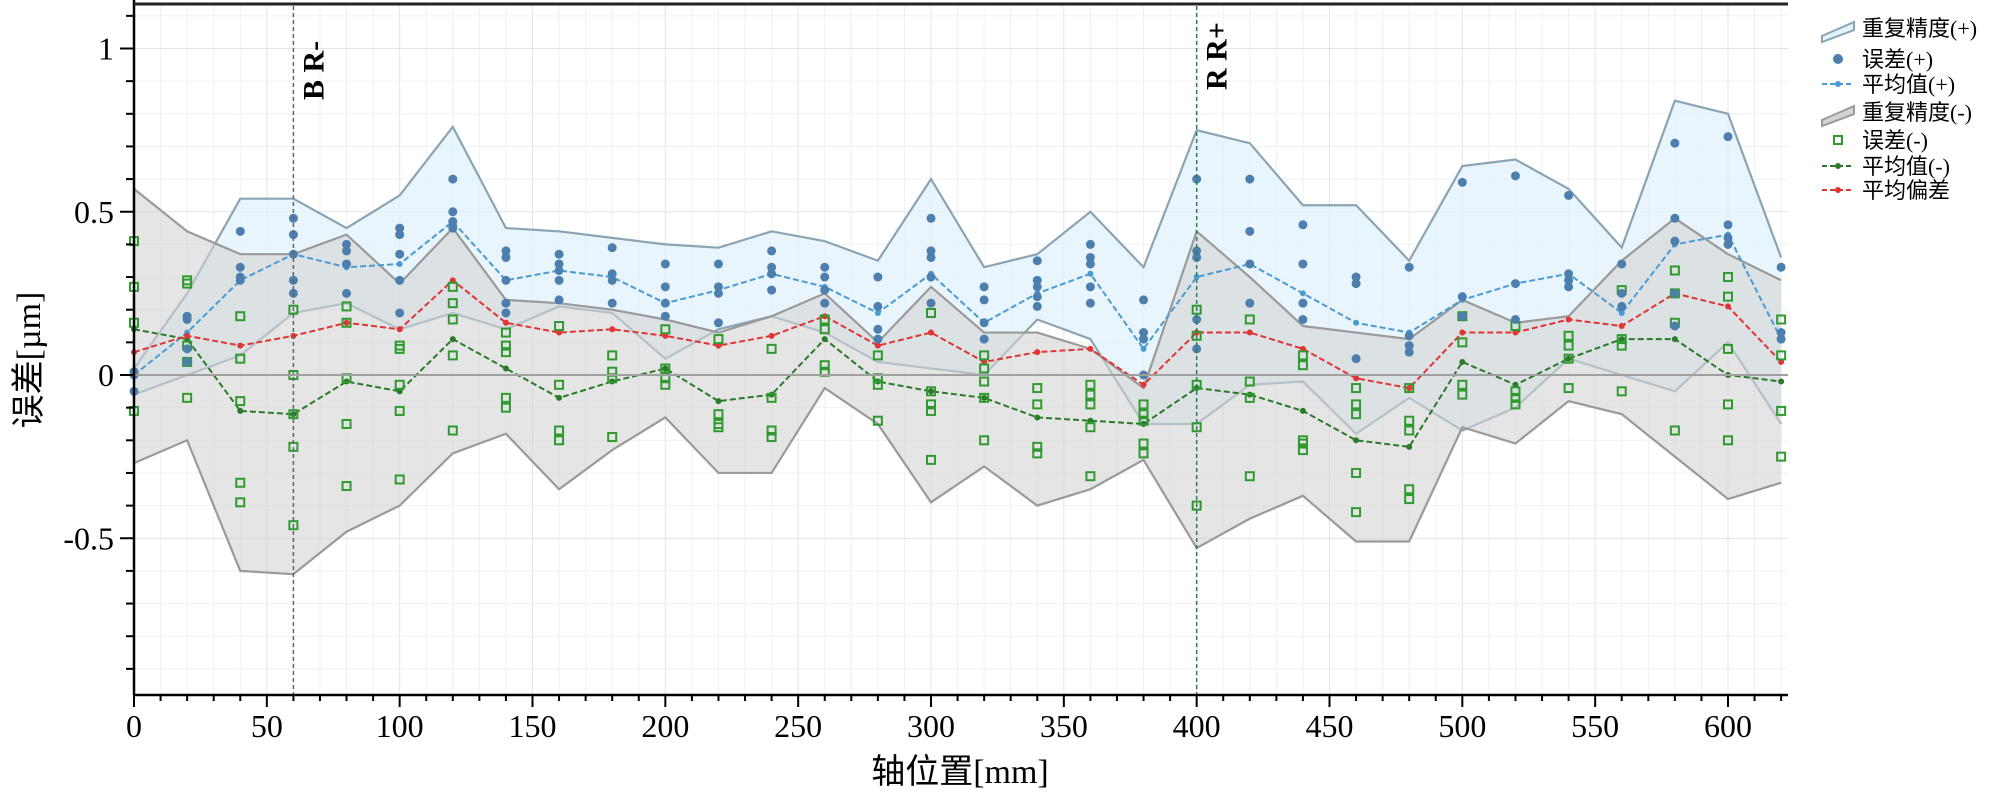 The image size is (2000, 797). Describe the element at coordinates (106, 49) in the screenshot. I see `y-tick-label: 1` at that location.